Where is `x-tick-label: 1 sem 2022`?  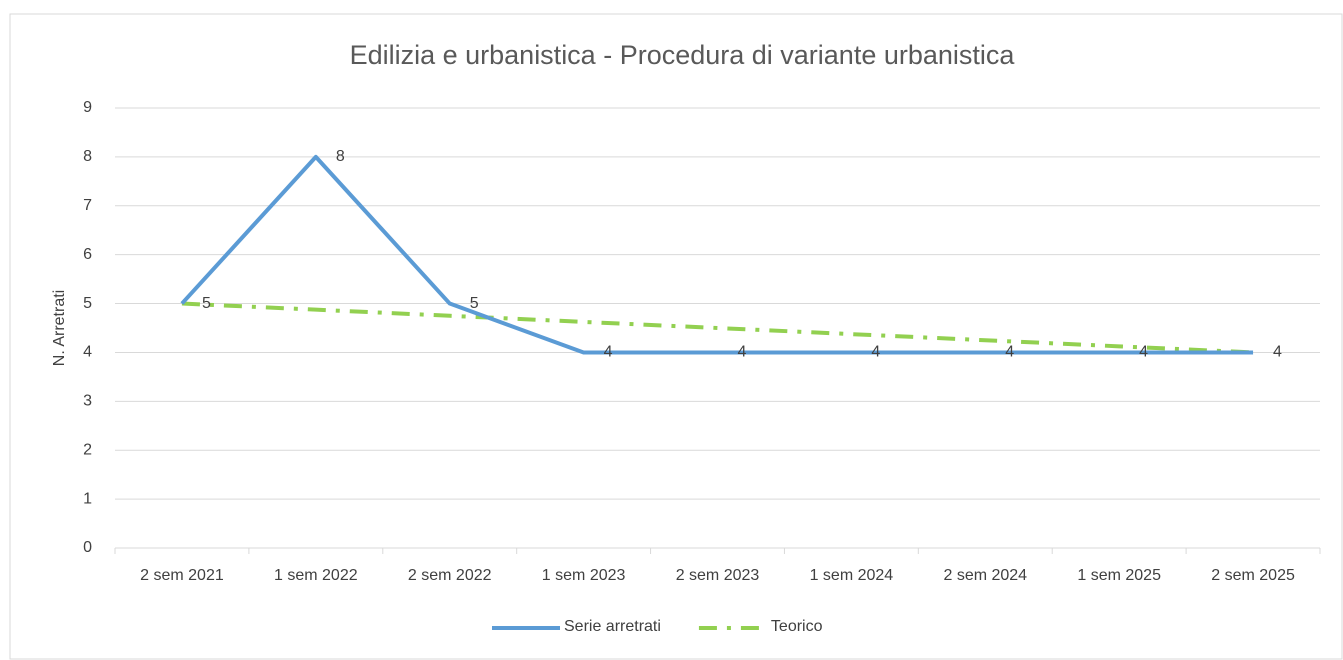
x-tick-label: 1 sem 2022 is located at coordinates (316, 575).